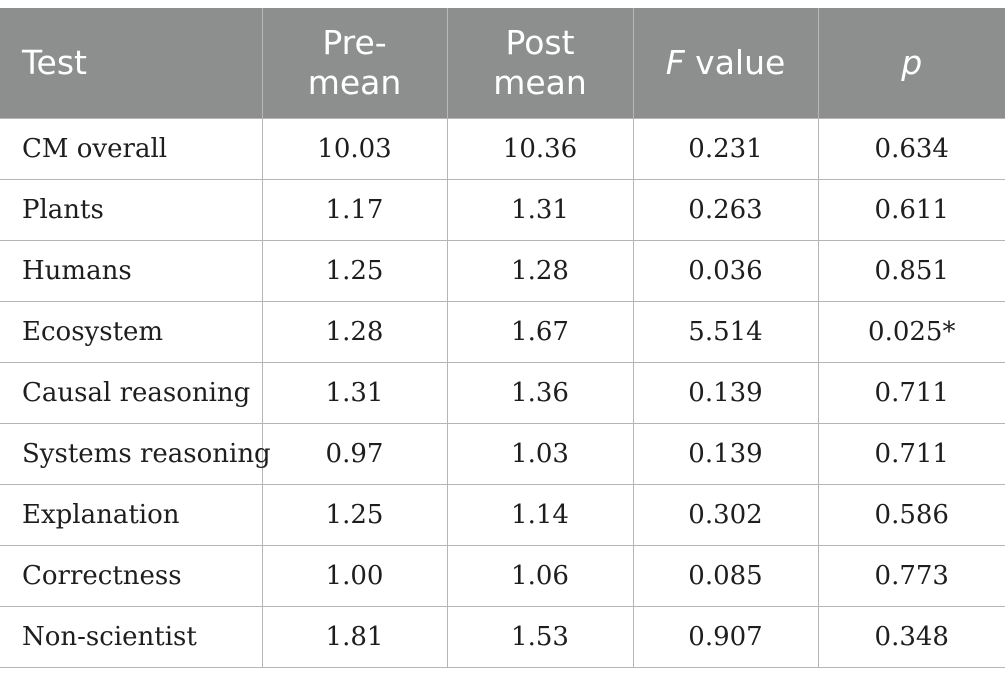  I want to click on f-value-cell: 0.036, so click(725, 271).